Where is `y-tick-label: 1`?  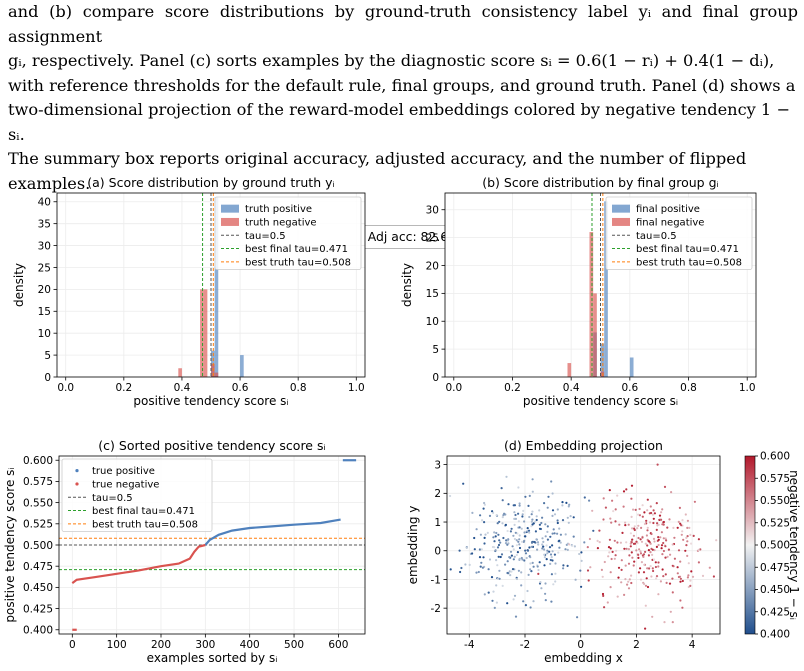
y-tick-label: 1 is located at coordinates (437, 523).